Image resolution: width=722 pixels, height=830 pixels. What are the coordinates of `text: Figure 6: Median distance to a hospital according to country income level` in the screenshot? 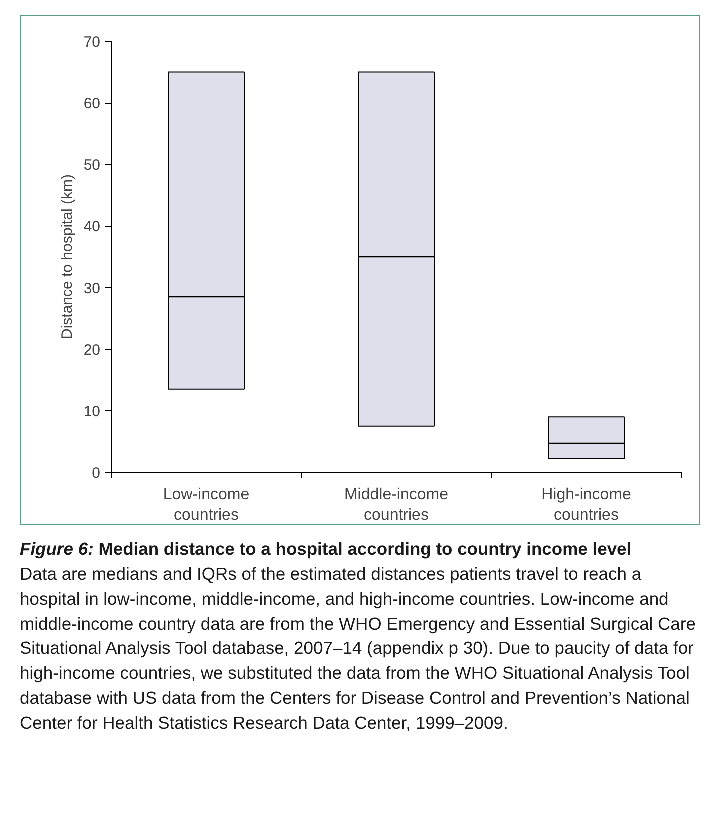 It's located at (326, 549).